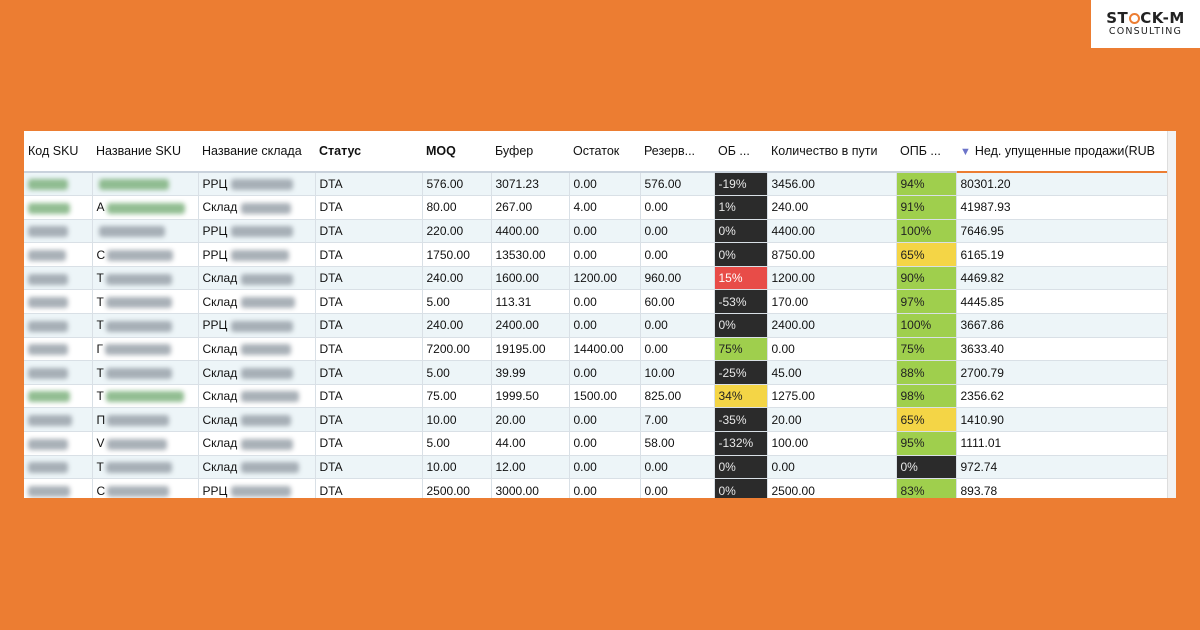 The height and width of the screenshot is (630, 1200). I want to click on lost-sales-cell: 2700.79, so click(1066, 372).